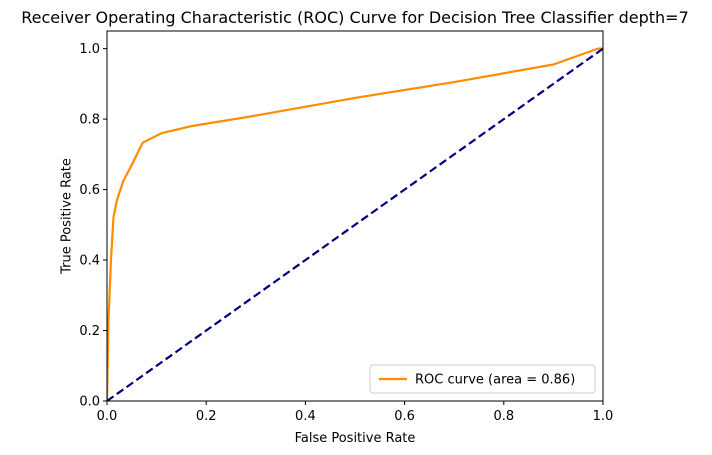 This screenshot has width=712, height=455. I want to click on x-tick-label: 0.4, so click(305, 416).